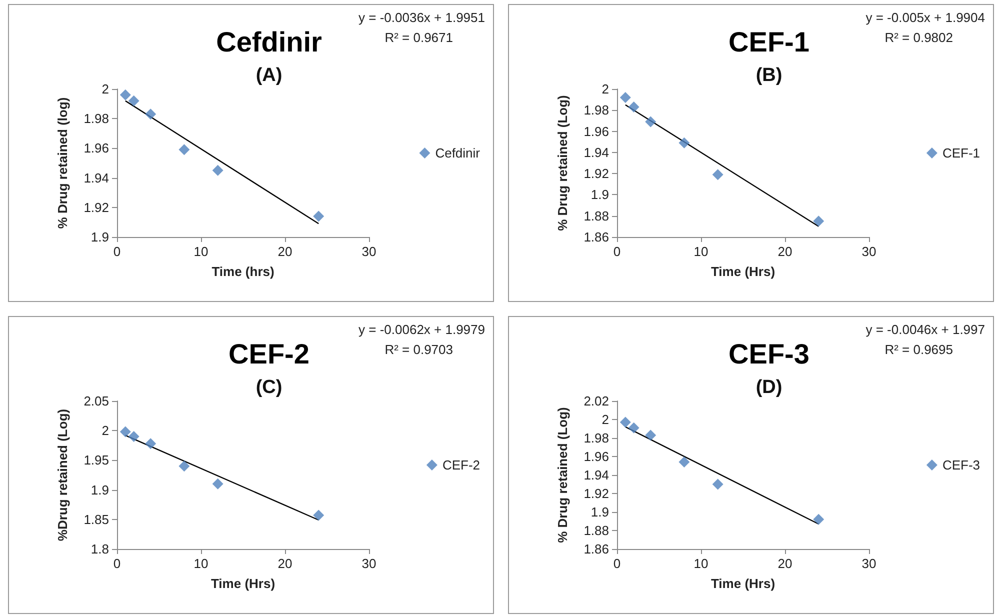  What do you see at coordinates (269, 42) in the screenshot?
I see `chart-title: Cefdinir` at bounding box center [269, 42].